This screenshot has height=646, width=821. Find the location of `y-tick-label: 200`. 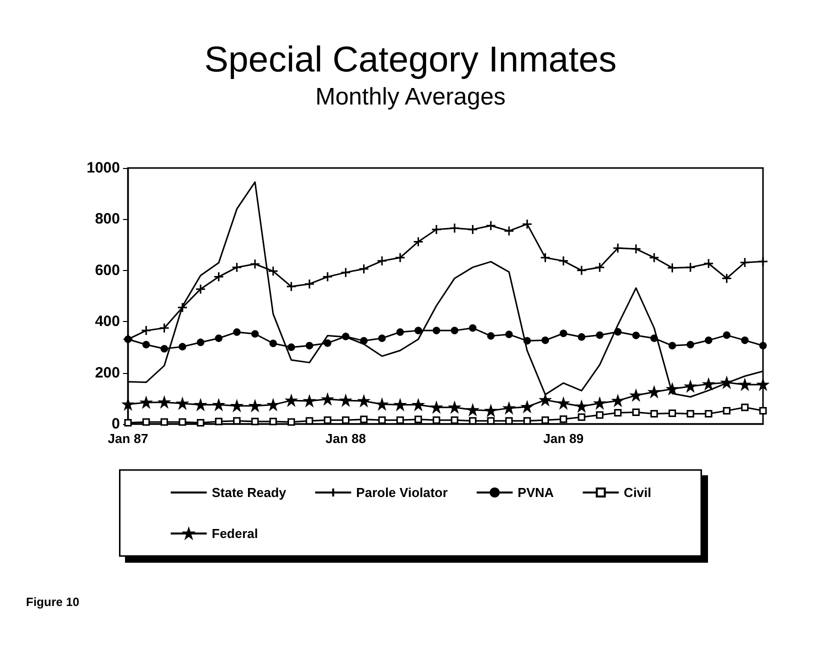

y-tick-label: 200 is located at coordinates (107, 373).